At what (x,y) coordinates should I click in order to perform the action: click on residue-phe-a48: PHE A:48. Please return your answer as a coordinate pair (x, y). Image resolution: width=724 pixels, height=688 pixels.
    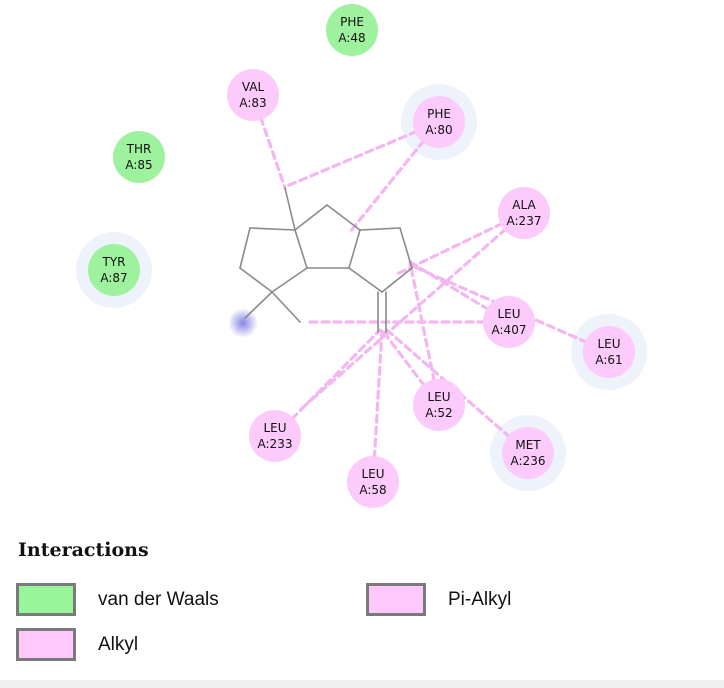
    Looking at the image, I should click on (352, 30).